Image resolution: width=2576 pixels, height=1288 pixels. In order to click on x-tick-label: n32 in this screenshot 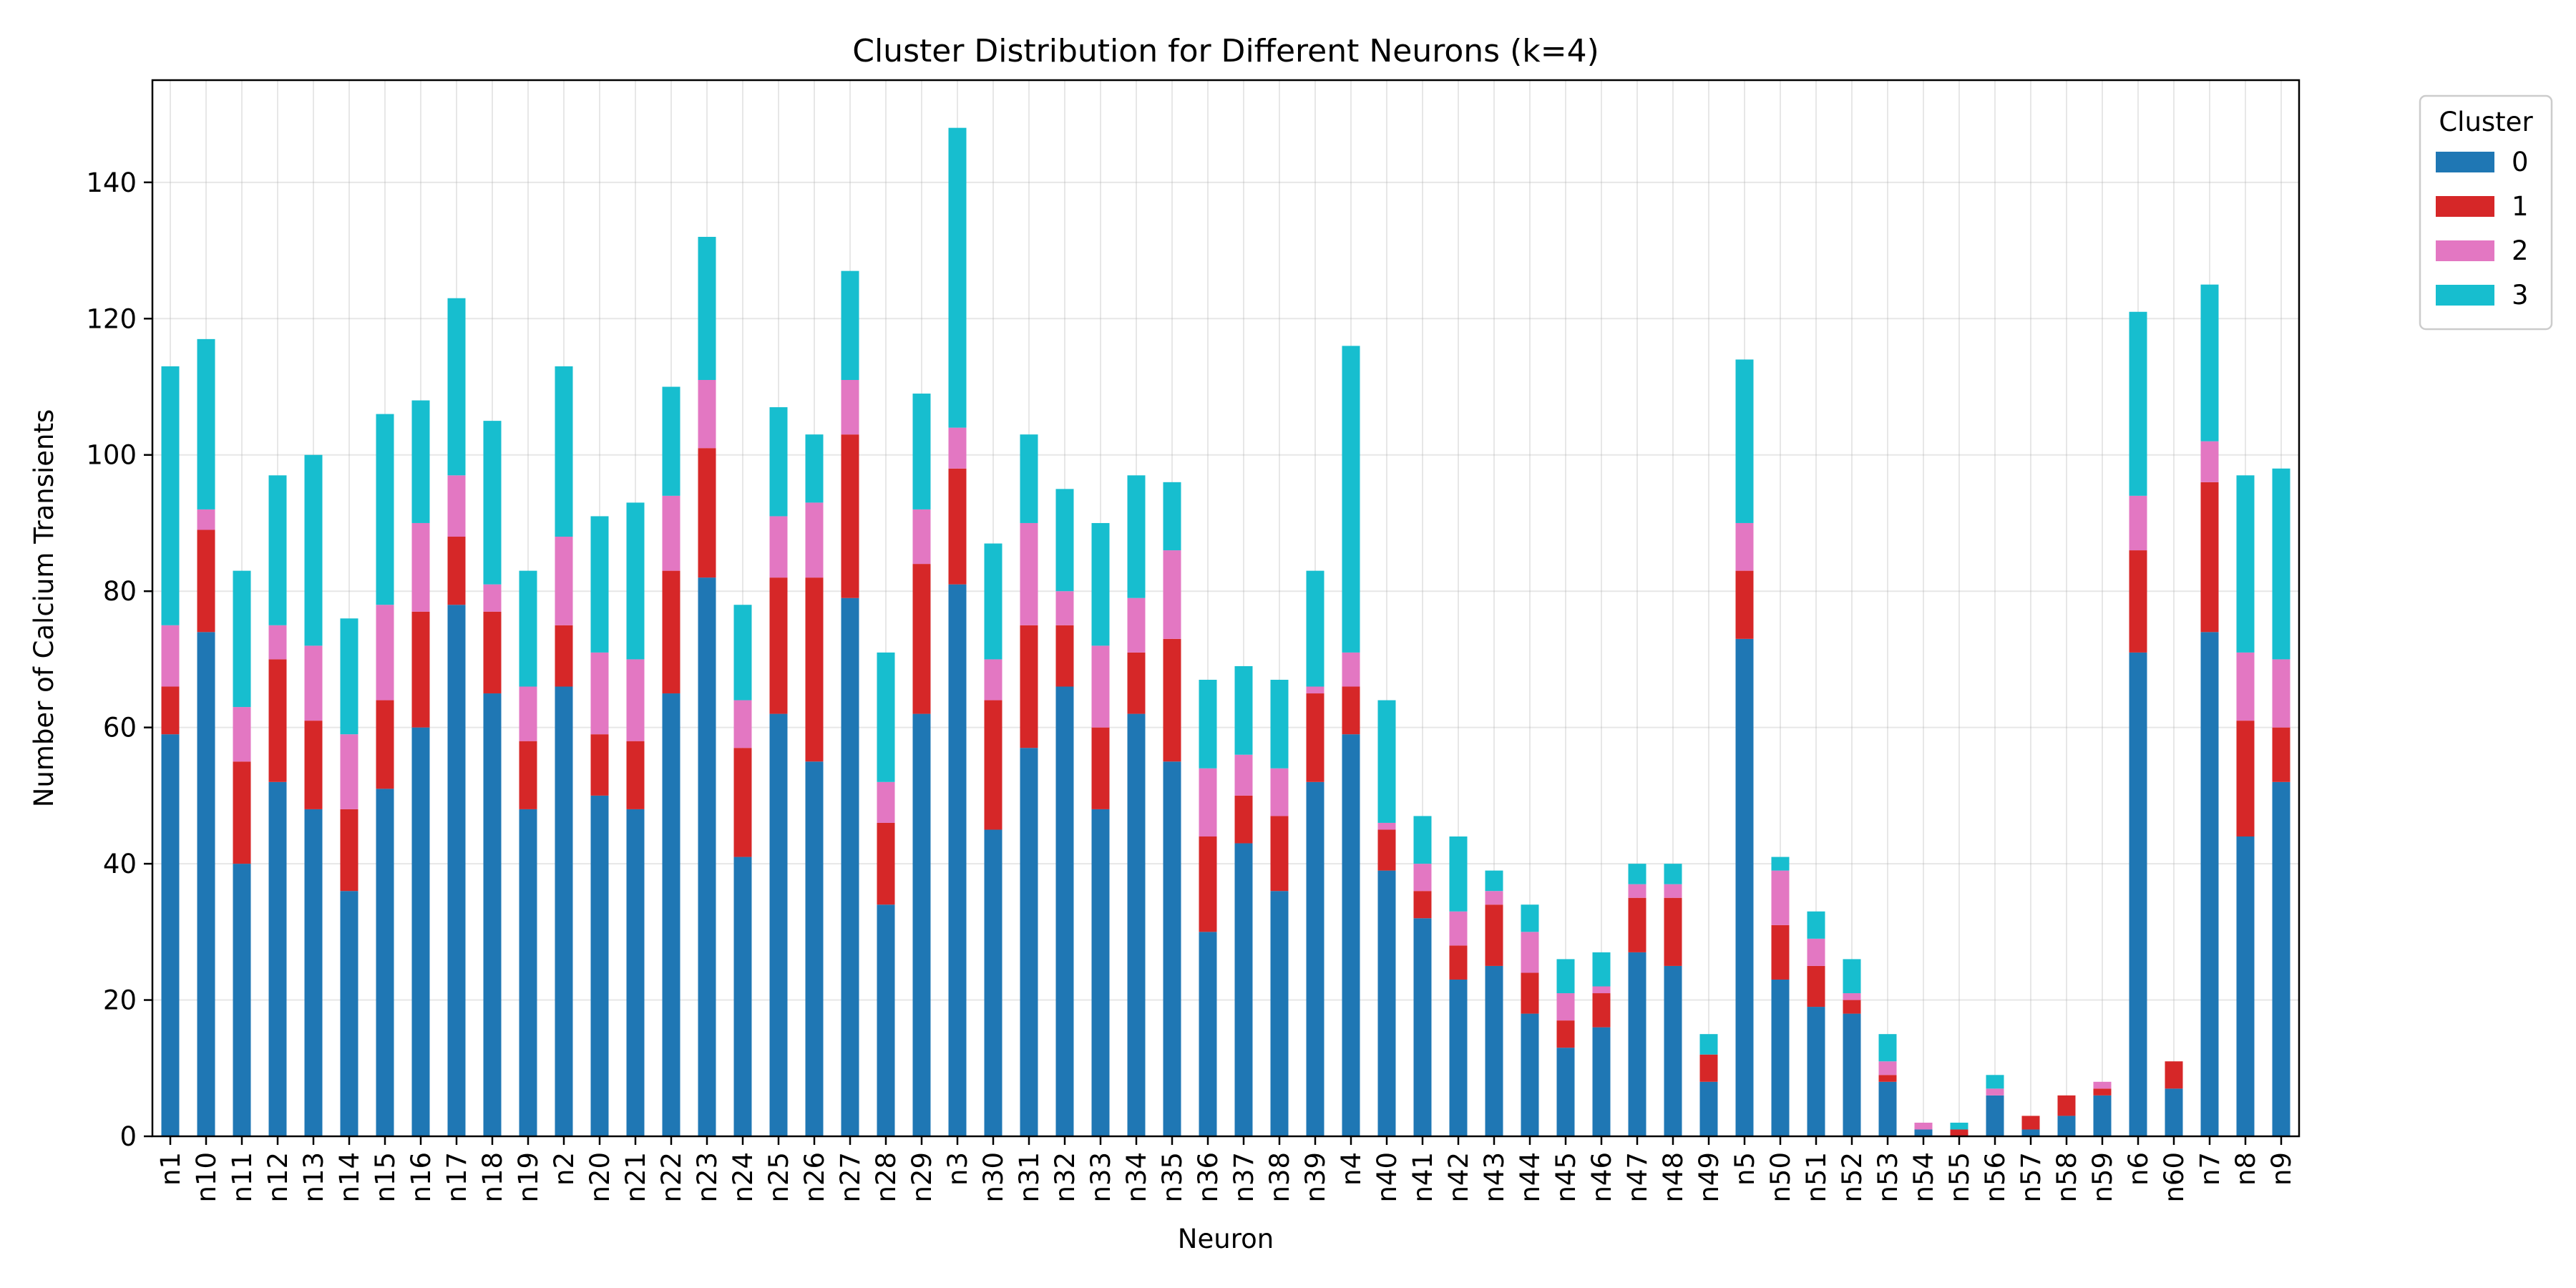, I will do `click(1065, 1177)`.